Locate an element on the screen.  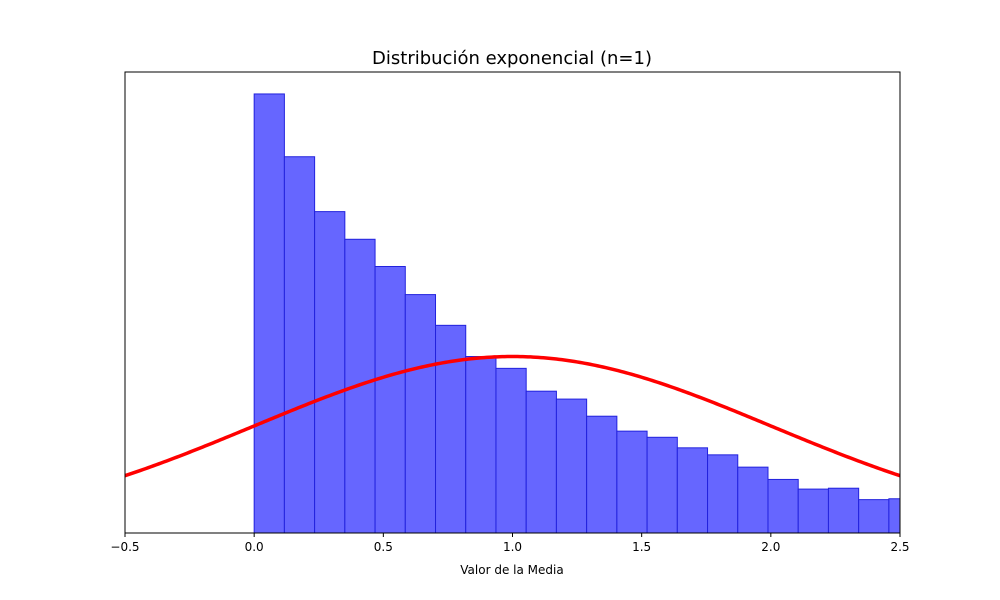
x-axis-label: Valor de la Media is located at coordinates (511, 570).